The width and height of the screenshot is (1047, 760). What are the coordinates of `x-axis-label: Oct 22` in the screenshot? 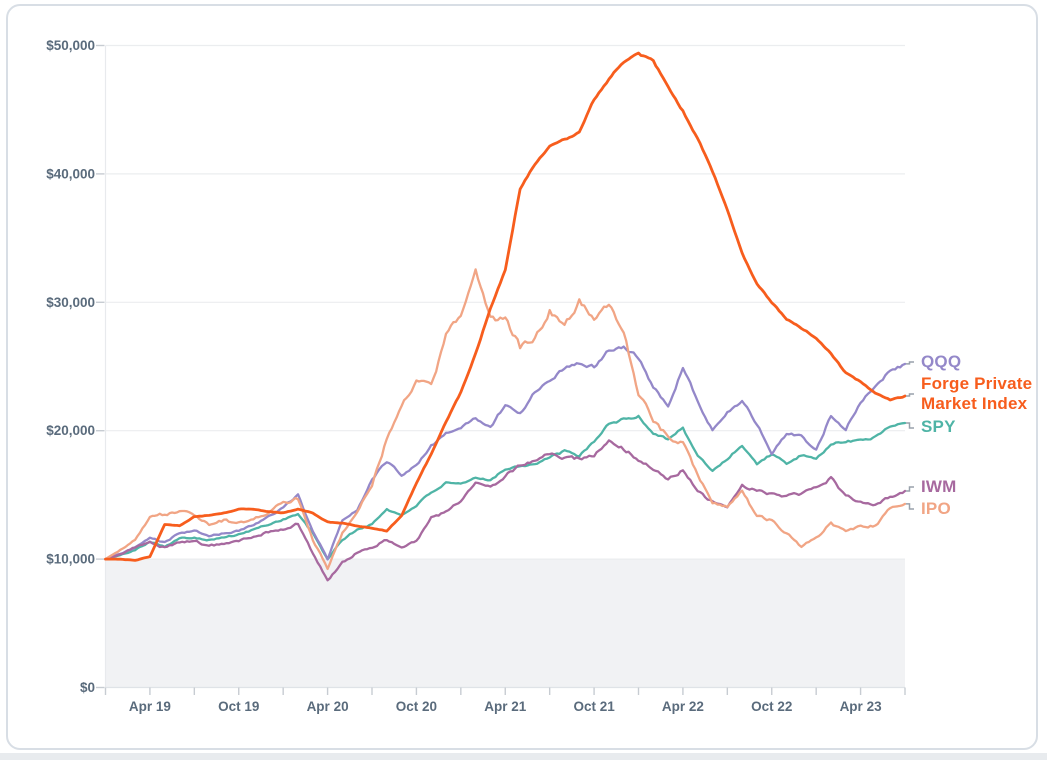 It's located at (771, 706).